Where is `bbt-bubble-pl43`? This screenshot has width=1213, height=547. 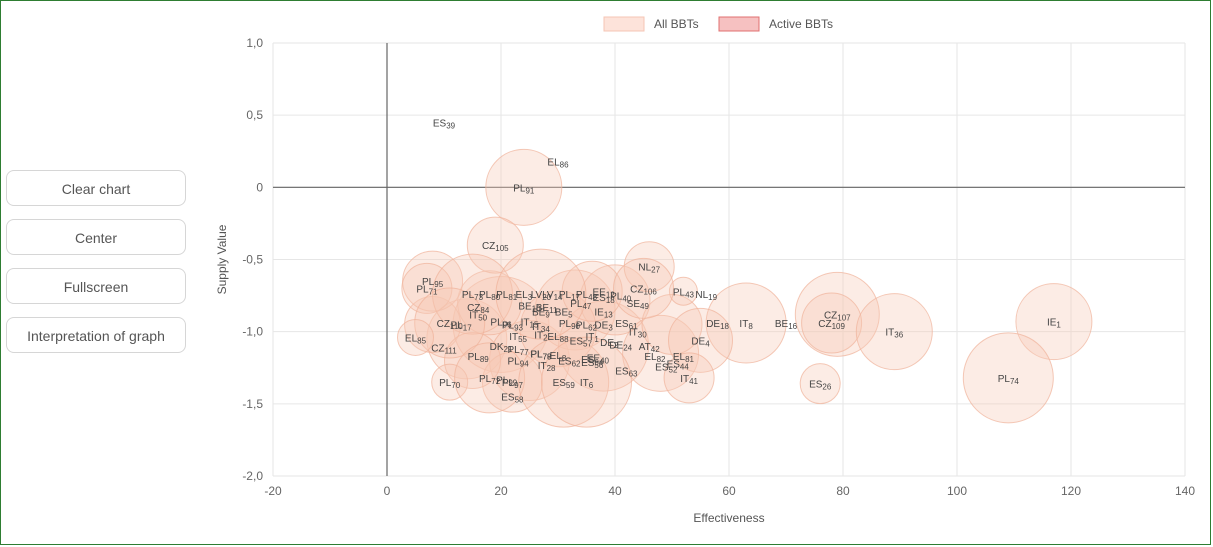
bbt-bubble-pl43 is located at coordinates (683, 291).